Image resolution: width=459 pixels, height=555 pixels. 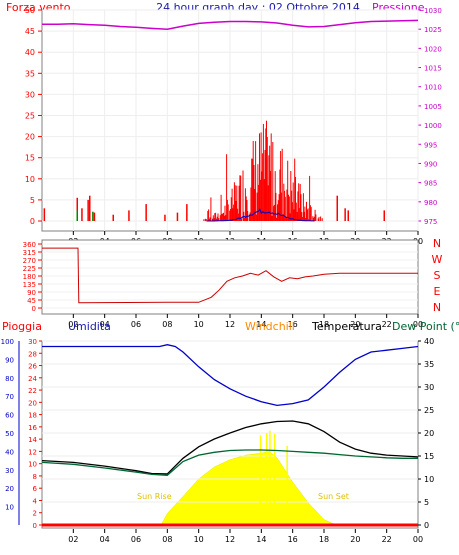 What do you see at coordinates (31, 301) in the screenshot?
I see `direction-tick-label: 45` at bounding box center [31, 301].